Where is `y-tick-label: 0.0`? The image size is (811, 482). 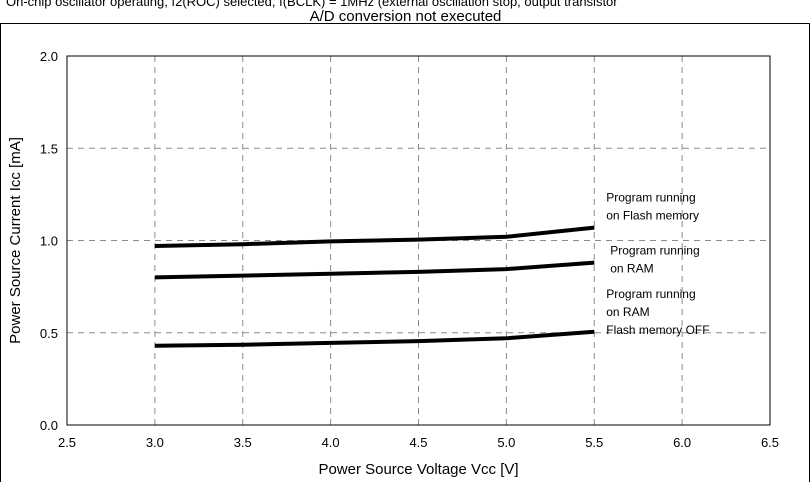
y-tick-label: 0.0 is located at coordinates (49, 425).